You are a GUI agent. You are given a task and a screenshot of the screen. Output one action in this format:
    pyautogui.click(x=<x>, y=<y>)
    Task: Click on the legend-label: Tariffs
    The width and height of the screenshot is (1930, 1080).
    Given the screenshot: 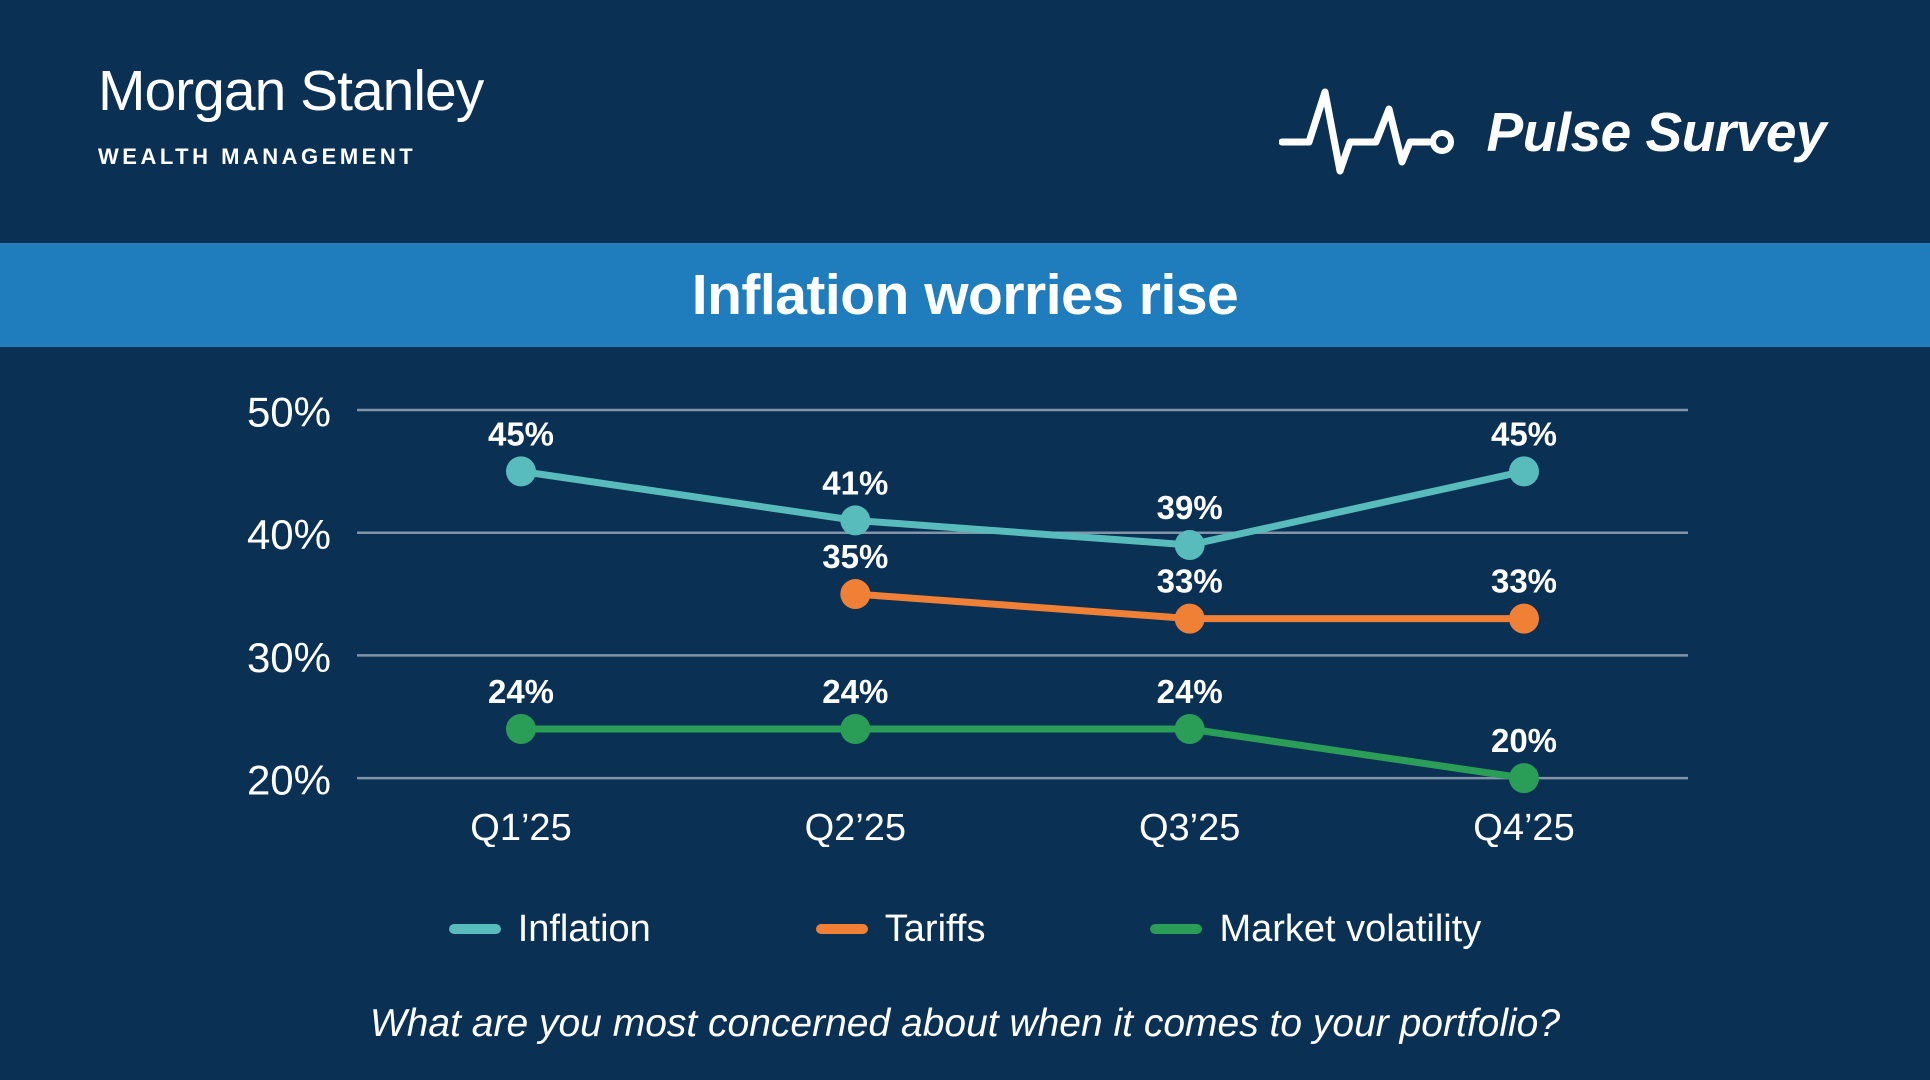 What is the action you would take?
    pyautogui.click(x=935, y=928)
    